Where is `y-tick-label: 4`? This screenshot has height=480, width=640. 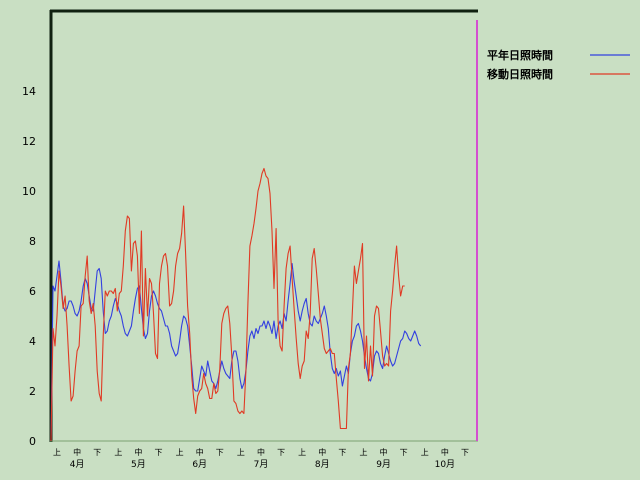
y-tick-label: 4 is located at coordinates (32, 341).